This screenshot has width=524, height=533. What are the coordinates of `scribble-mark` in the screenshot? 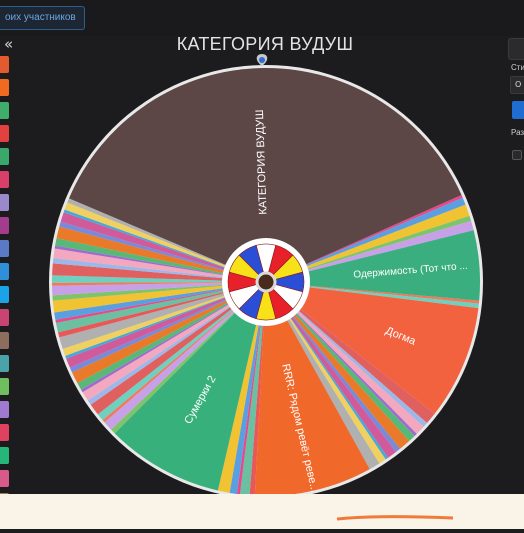 It's located at (395, 518).